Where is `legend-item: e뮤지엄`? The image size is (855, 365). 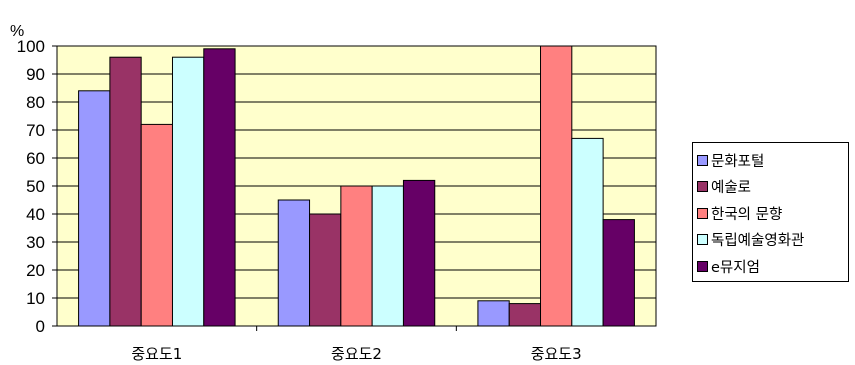
legend-item: e뮤지엄 is located at coordinates (772, 266).